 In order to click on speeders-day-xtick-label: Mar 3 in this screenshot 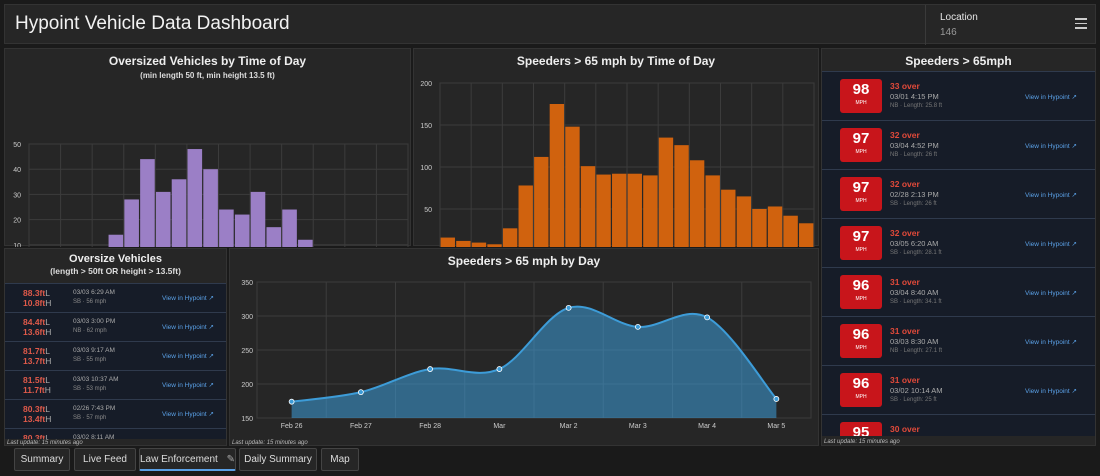, I will do `click(638, 426)`.